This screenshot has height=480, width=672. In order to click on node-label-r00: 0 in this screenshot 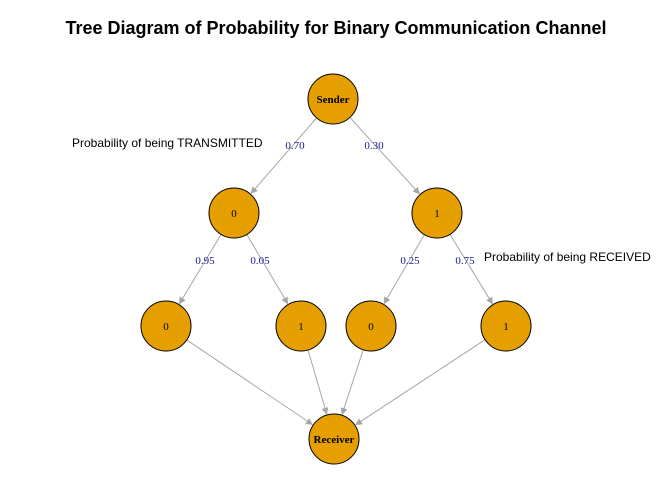, I will do `click(166, 327)`.